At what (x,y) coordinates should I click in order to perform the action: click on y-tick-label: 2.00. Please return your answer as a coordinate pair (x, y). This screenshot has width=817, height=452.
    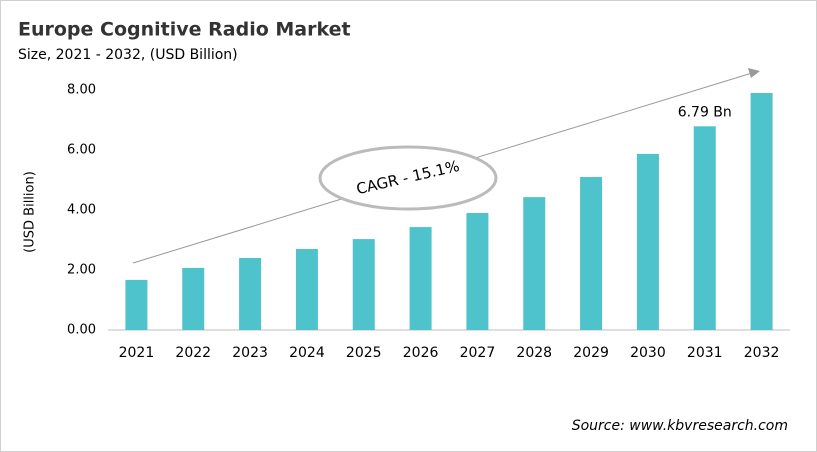
    Looking at the image, I should click on (81, 270).